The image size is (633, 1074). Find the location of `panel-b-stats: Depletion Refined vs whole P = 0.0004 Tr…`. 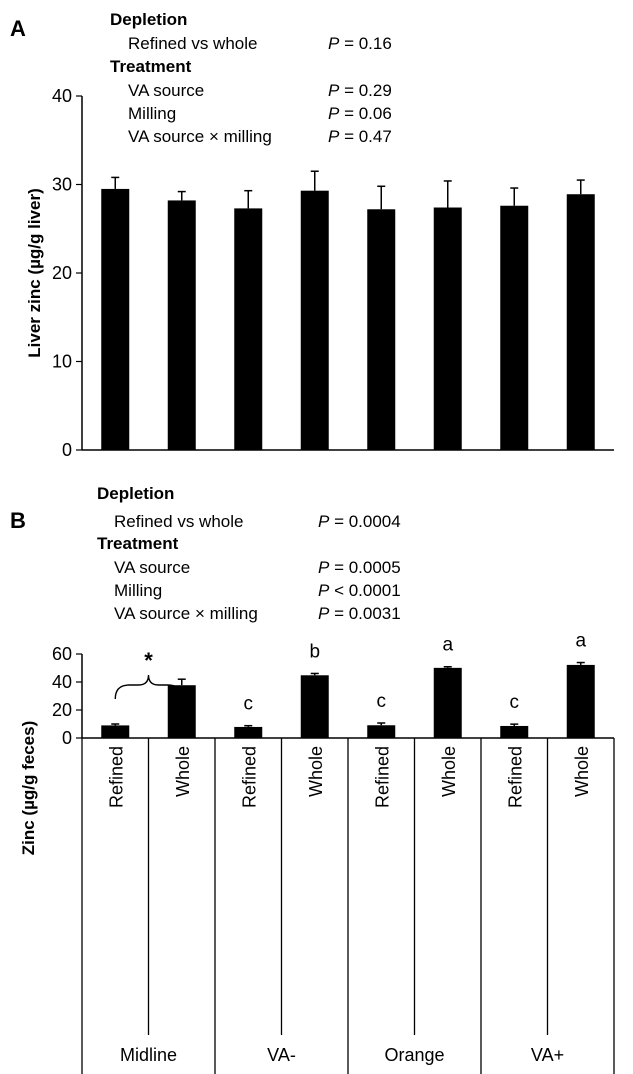

panel-b-stats: Depletion Refined vs whole P = 0.0004 Tr… is located at coordinates (249, 553).